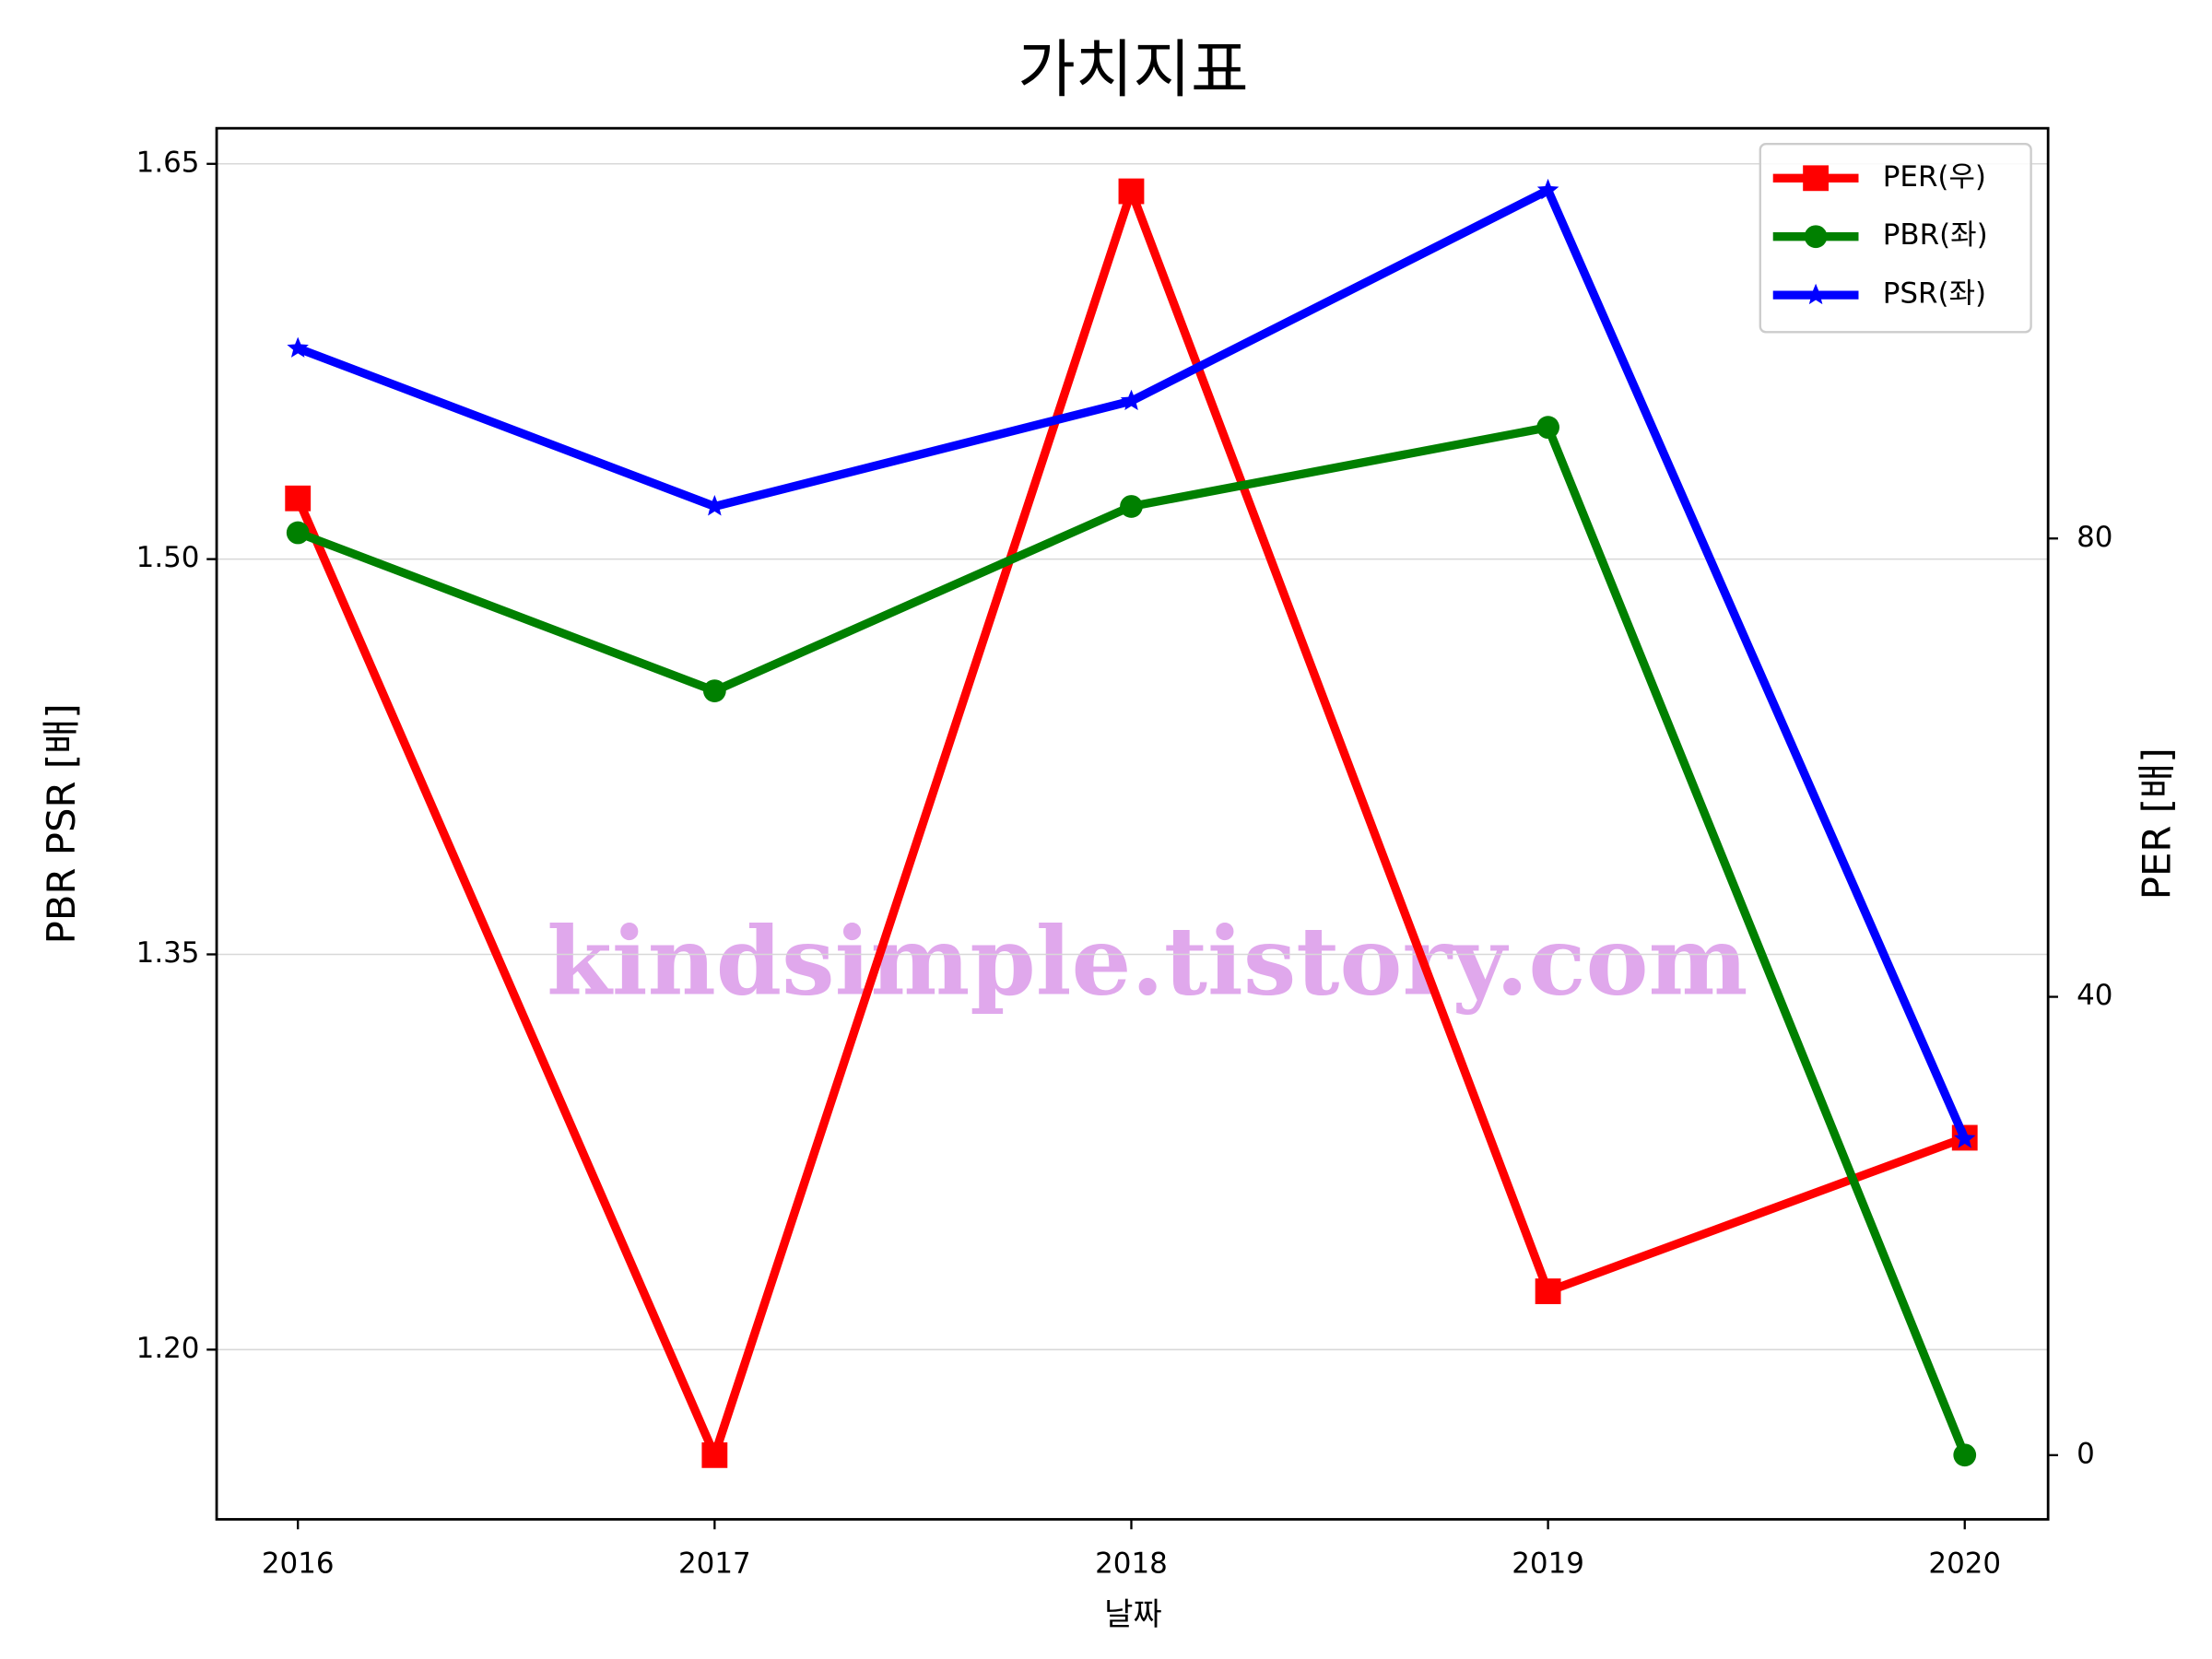 Image resolution: width=2212 pixels, height=1659 pixels. Describe the element at coordinates (1548, 1563) in the screenshot. I see `x-tick-label: 2019` at that location.